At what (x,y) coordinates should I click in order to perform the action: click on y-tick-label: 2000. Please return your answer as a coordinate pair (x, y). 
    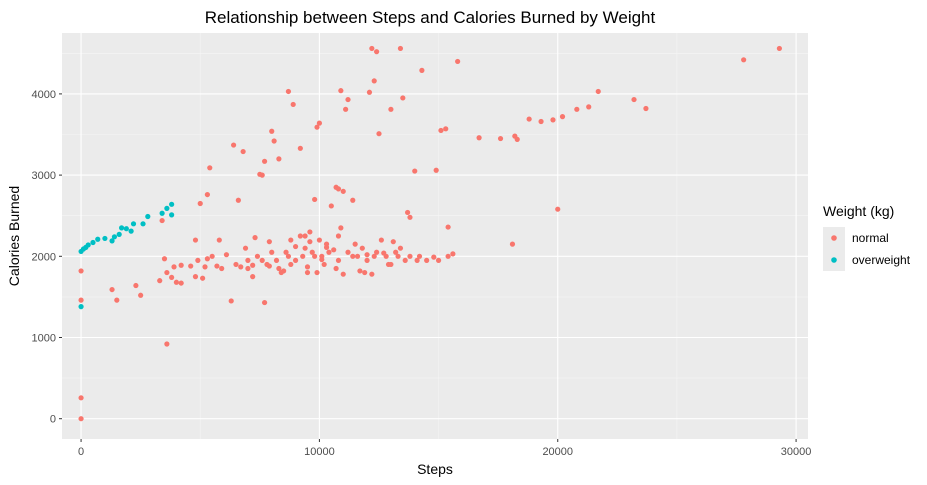
    Looking at the image, I should click on (44, 257).